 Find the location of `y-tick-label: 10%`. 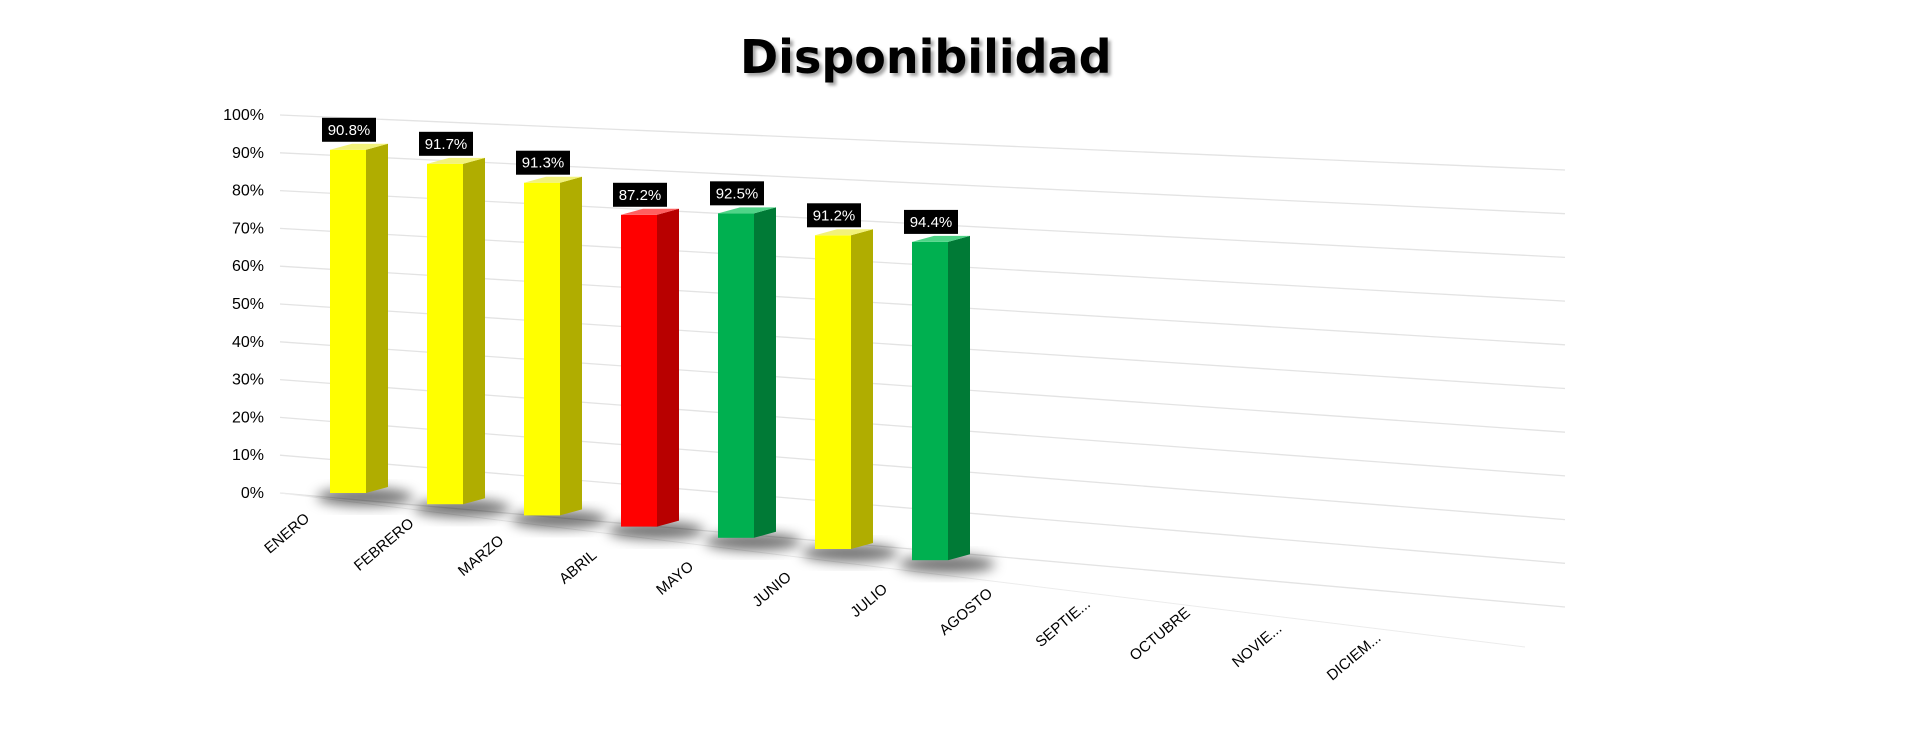

y-tick-label: 10% is located at coordinates (248, 455).